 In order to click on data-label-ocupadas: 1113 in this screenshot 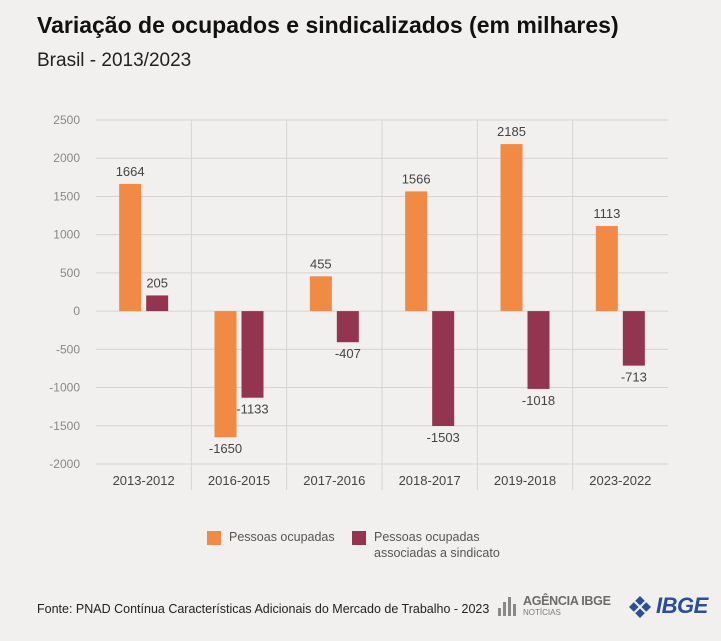, I will do `click(606, 213)`.